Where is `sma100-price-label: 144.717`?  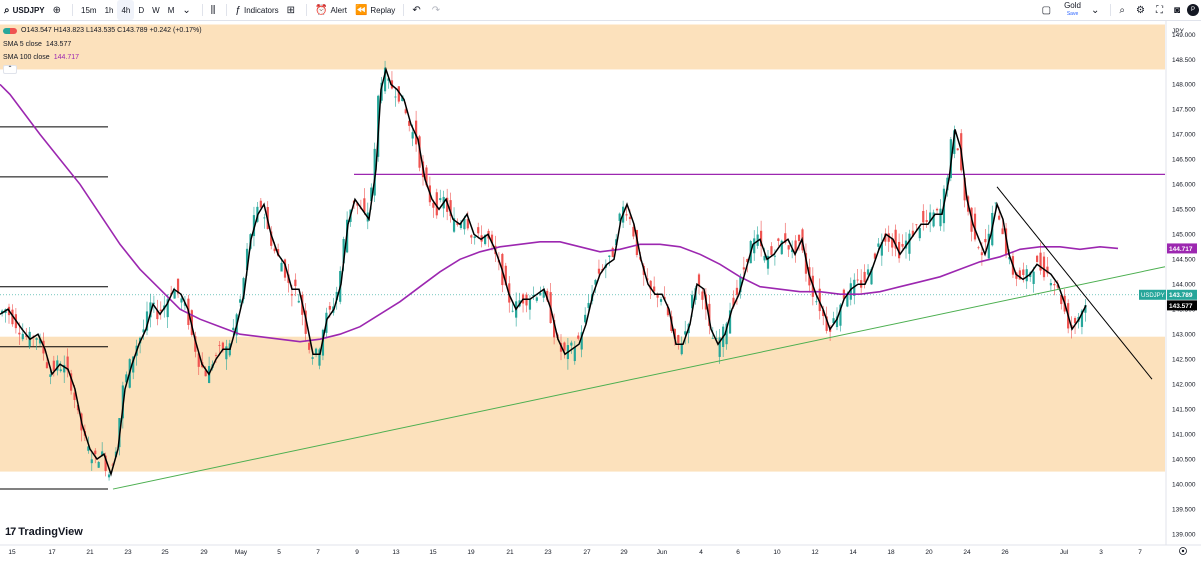
sma100-price-label: 144.717 is located at coordinates (1181, 249).